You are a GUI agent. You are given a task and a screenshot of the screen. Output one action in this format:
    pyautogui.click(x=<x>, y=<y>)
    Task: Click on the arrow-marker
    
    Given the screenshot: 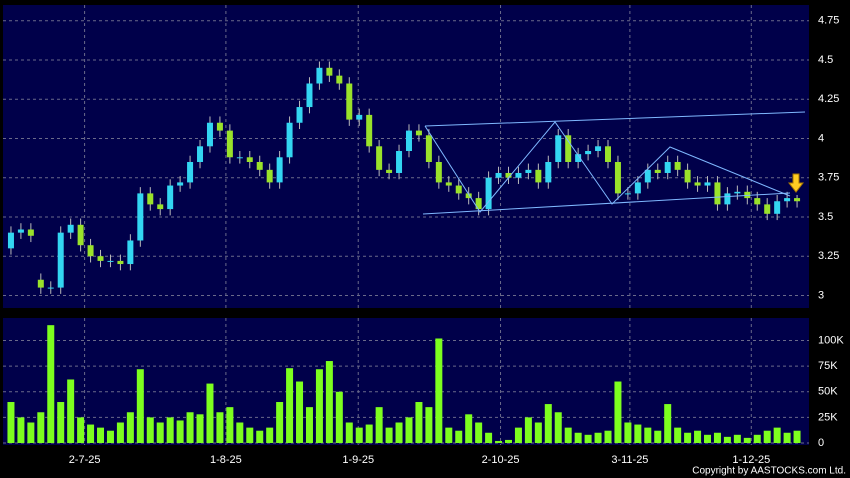 What is the action you would take?
    pyautogui.click(x=796, y=183)
    